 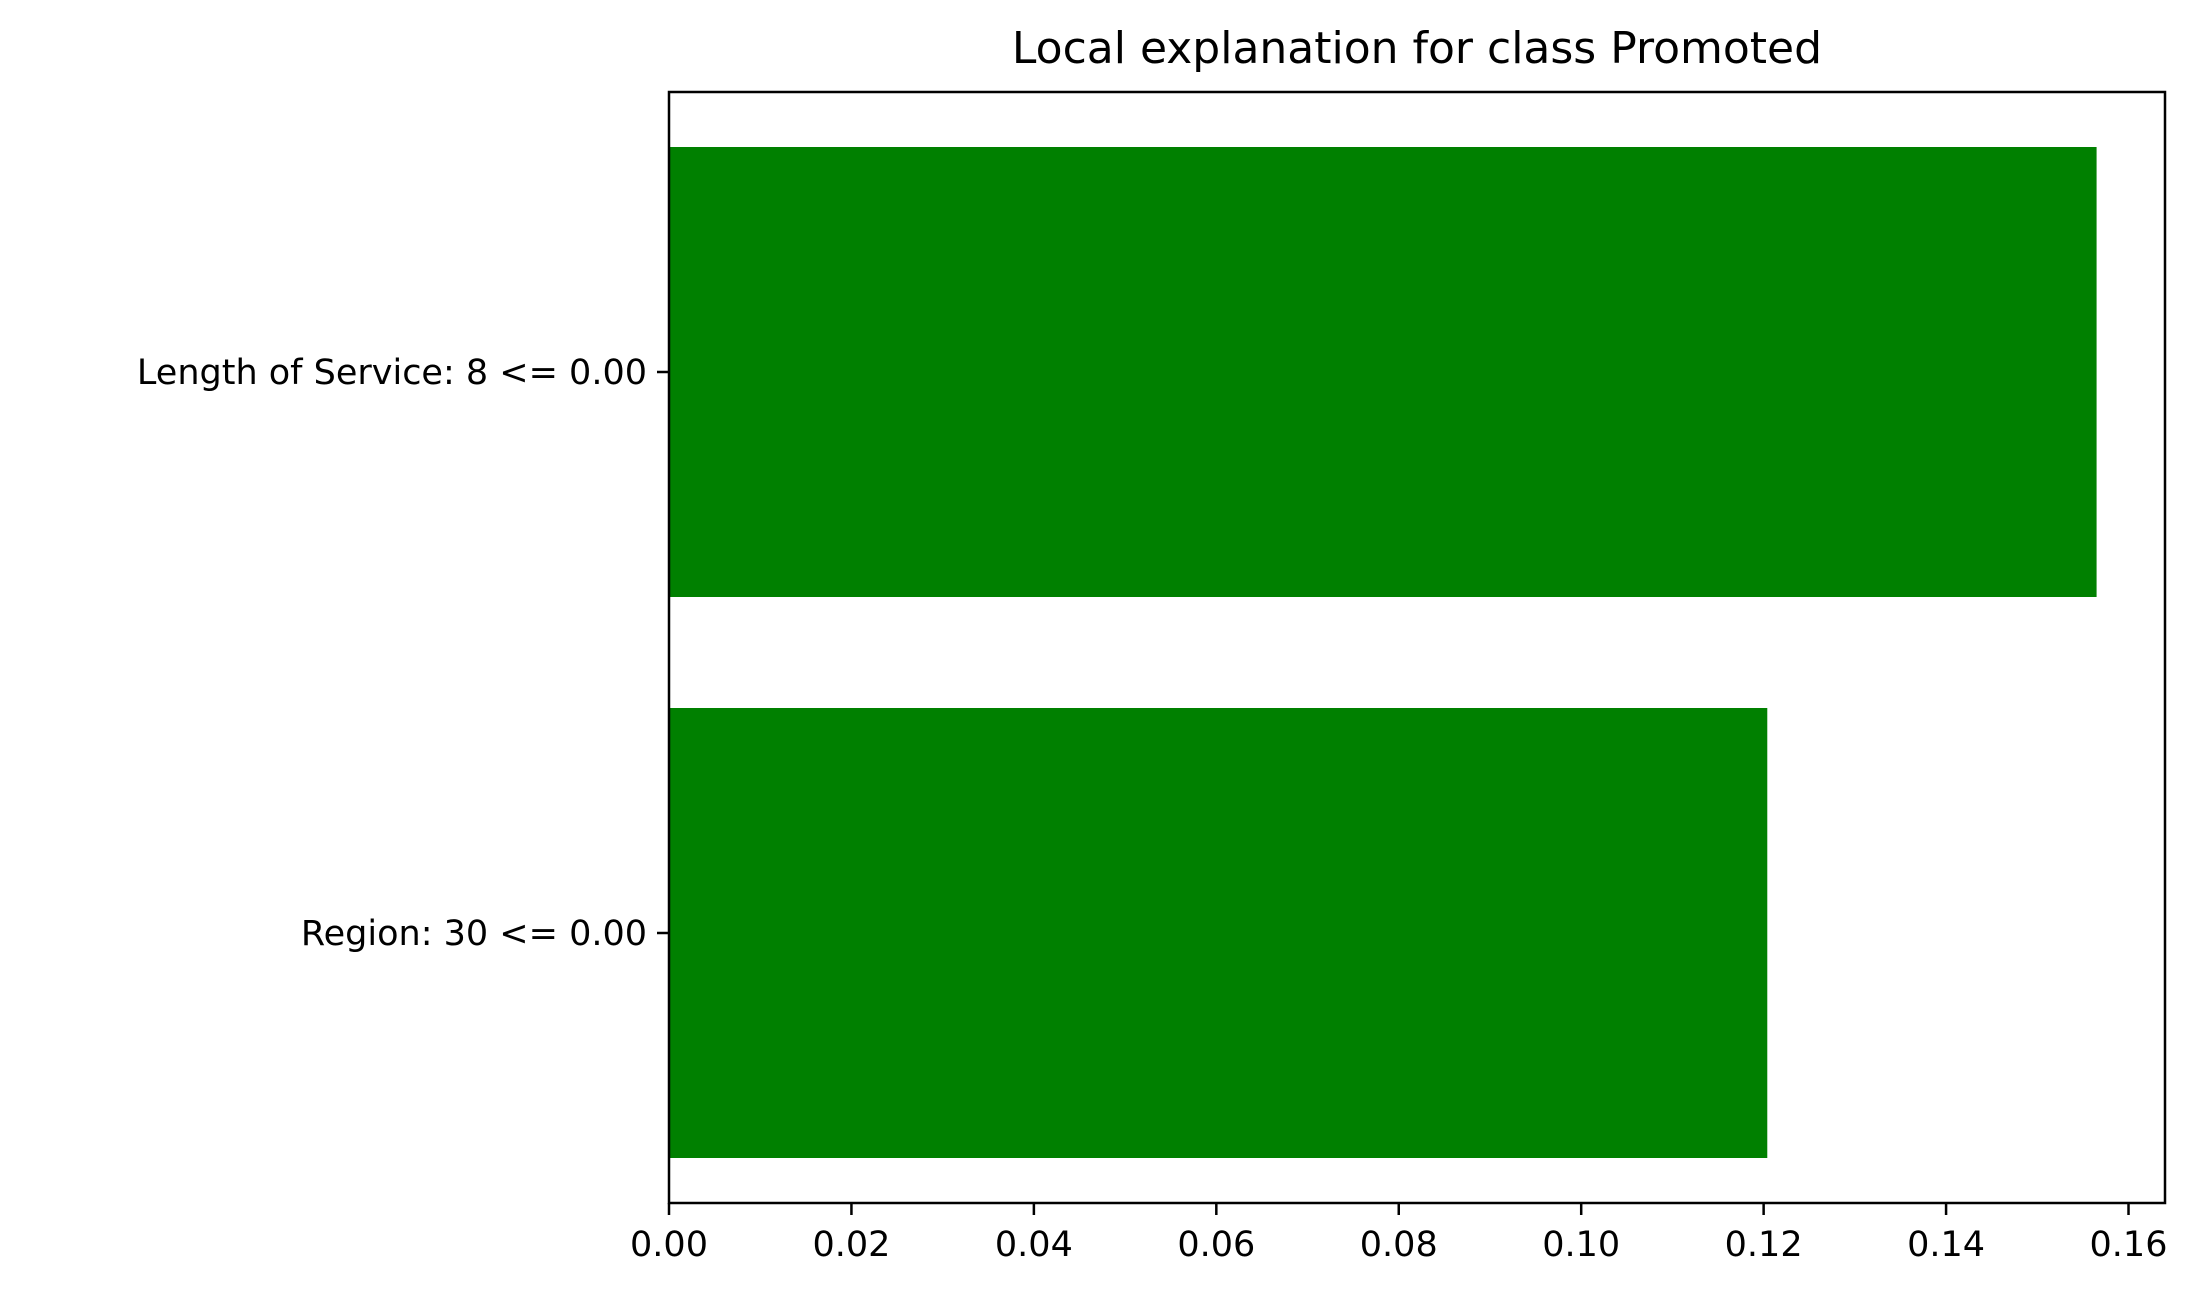 I want to click on x-tick-label-3: 0.06, so click(x=1216, y=1245).